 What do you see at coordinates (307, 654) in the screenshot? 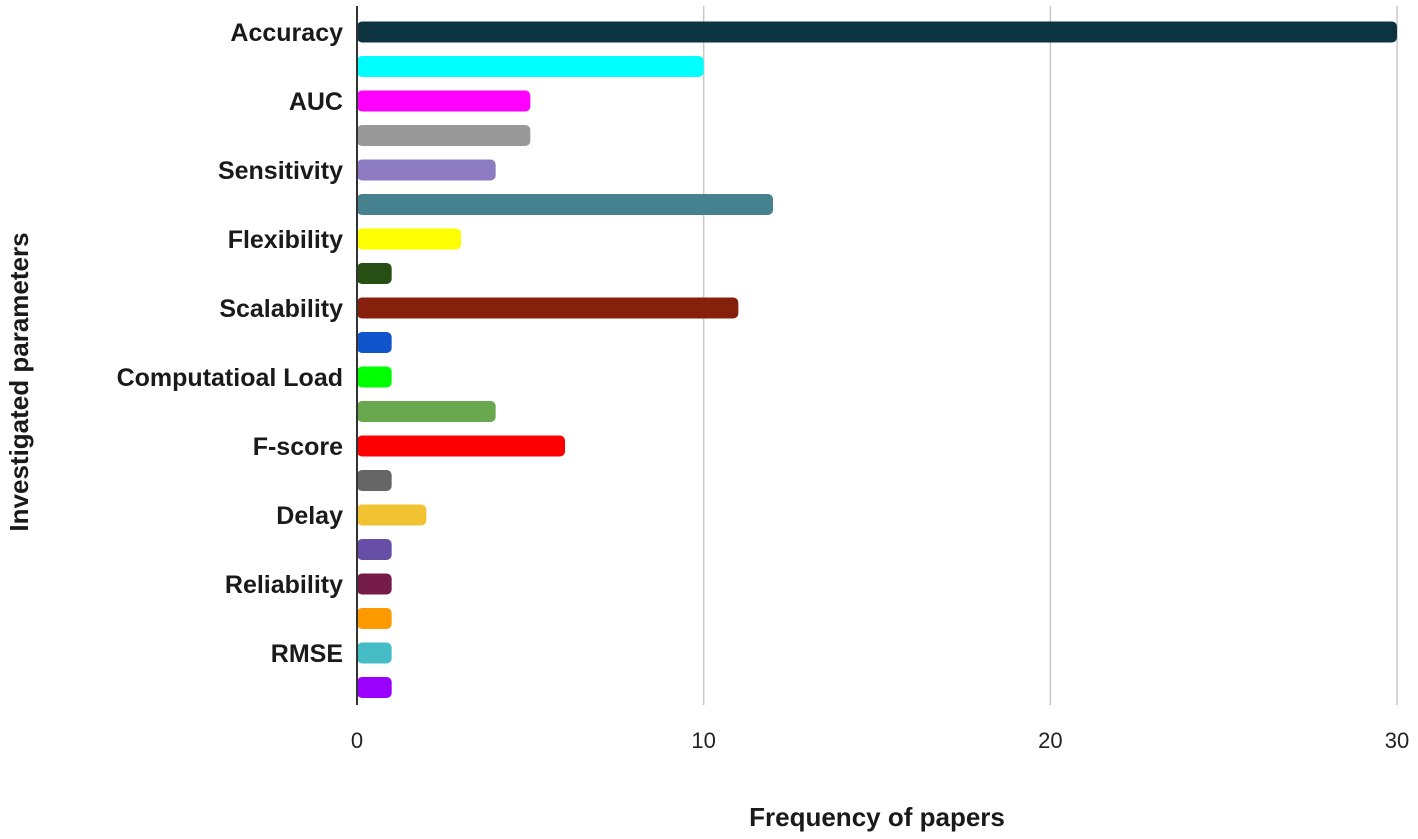
I see `category-label-18: RMSE` at bounding box center [307, 654].